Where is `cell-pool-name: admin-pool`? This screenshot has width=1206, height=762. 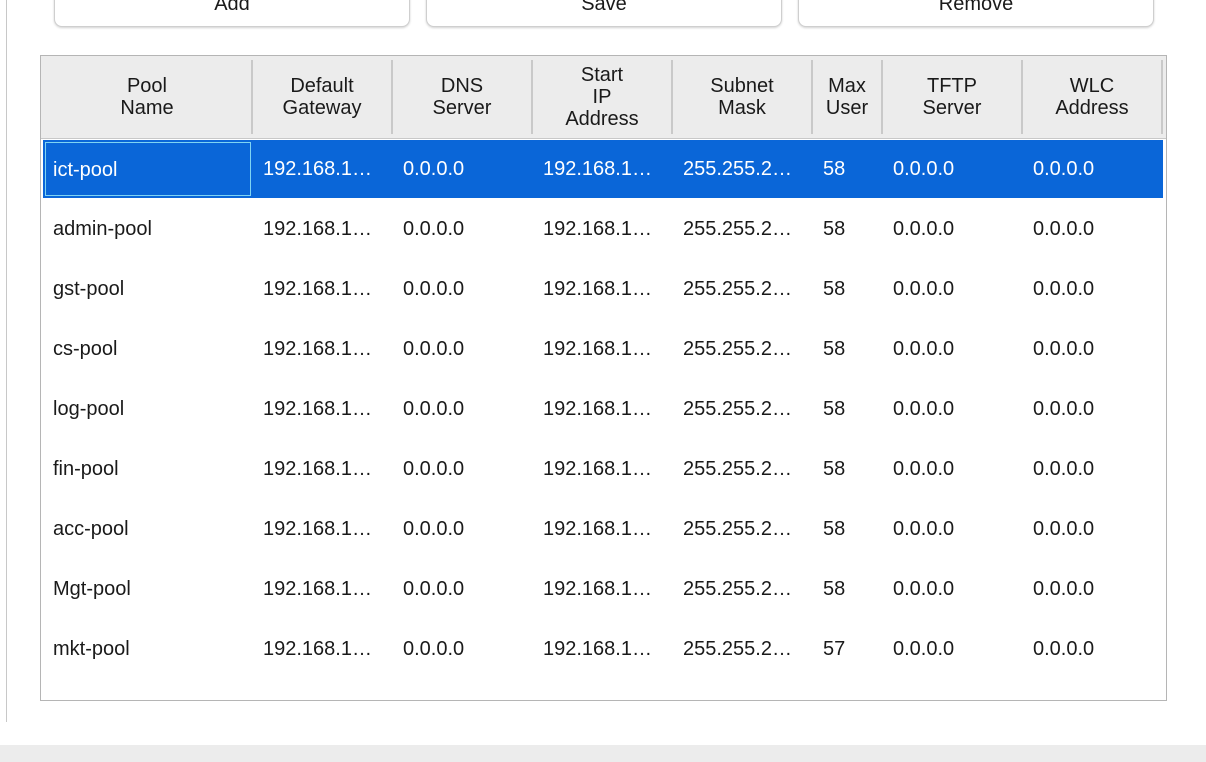 cell-pool-name: admin-pool is located at coordinates (102, 229).